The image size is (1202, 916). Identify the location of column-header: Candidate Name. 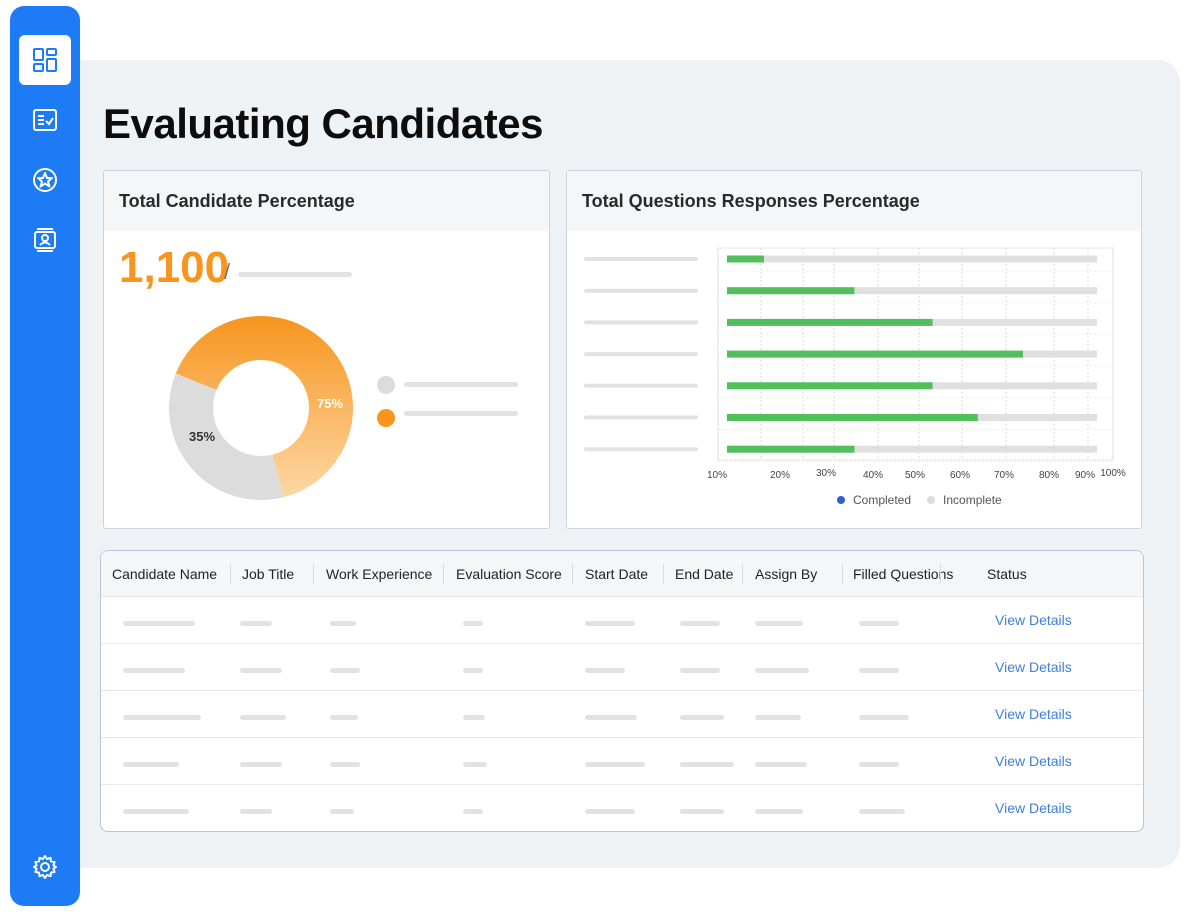
(165, 574).